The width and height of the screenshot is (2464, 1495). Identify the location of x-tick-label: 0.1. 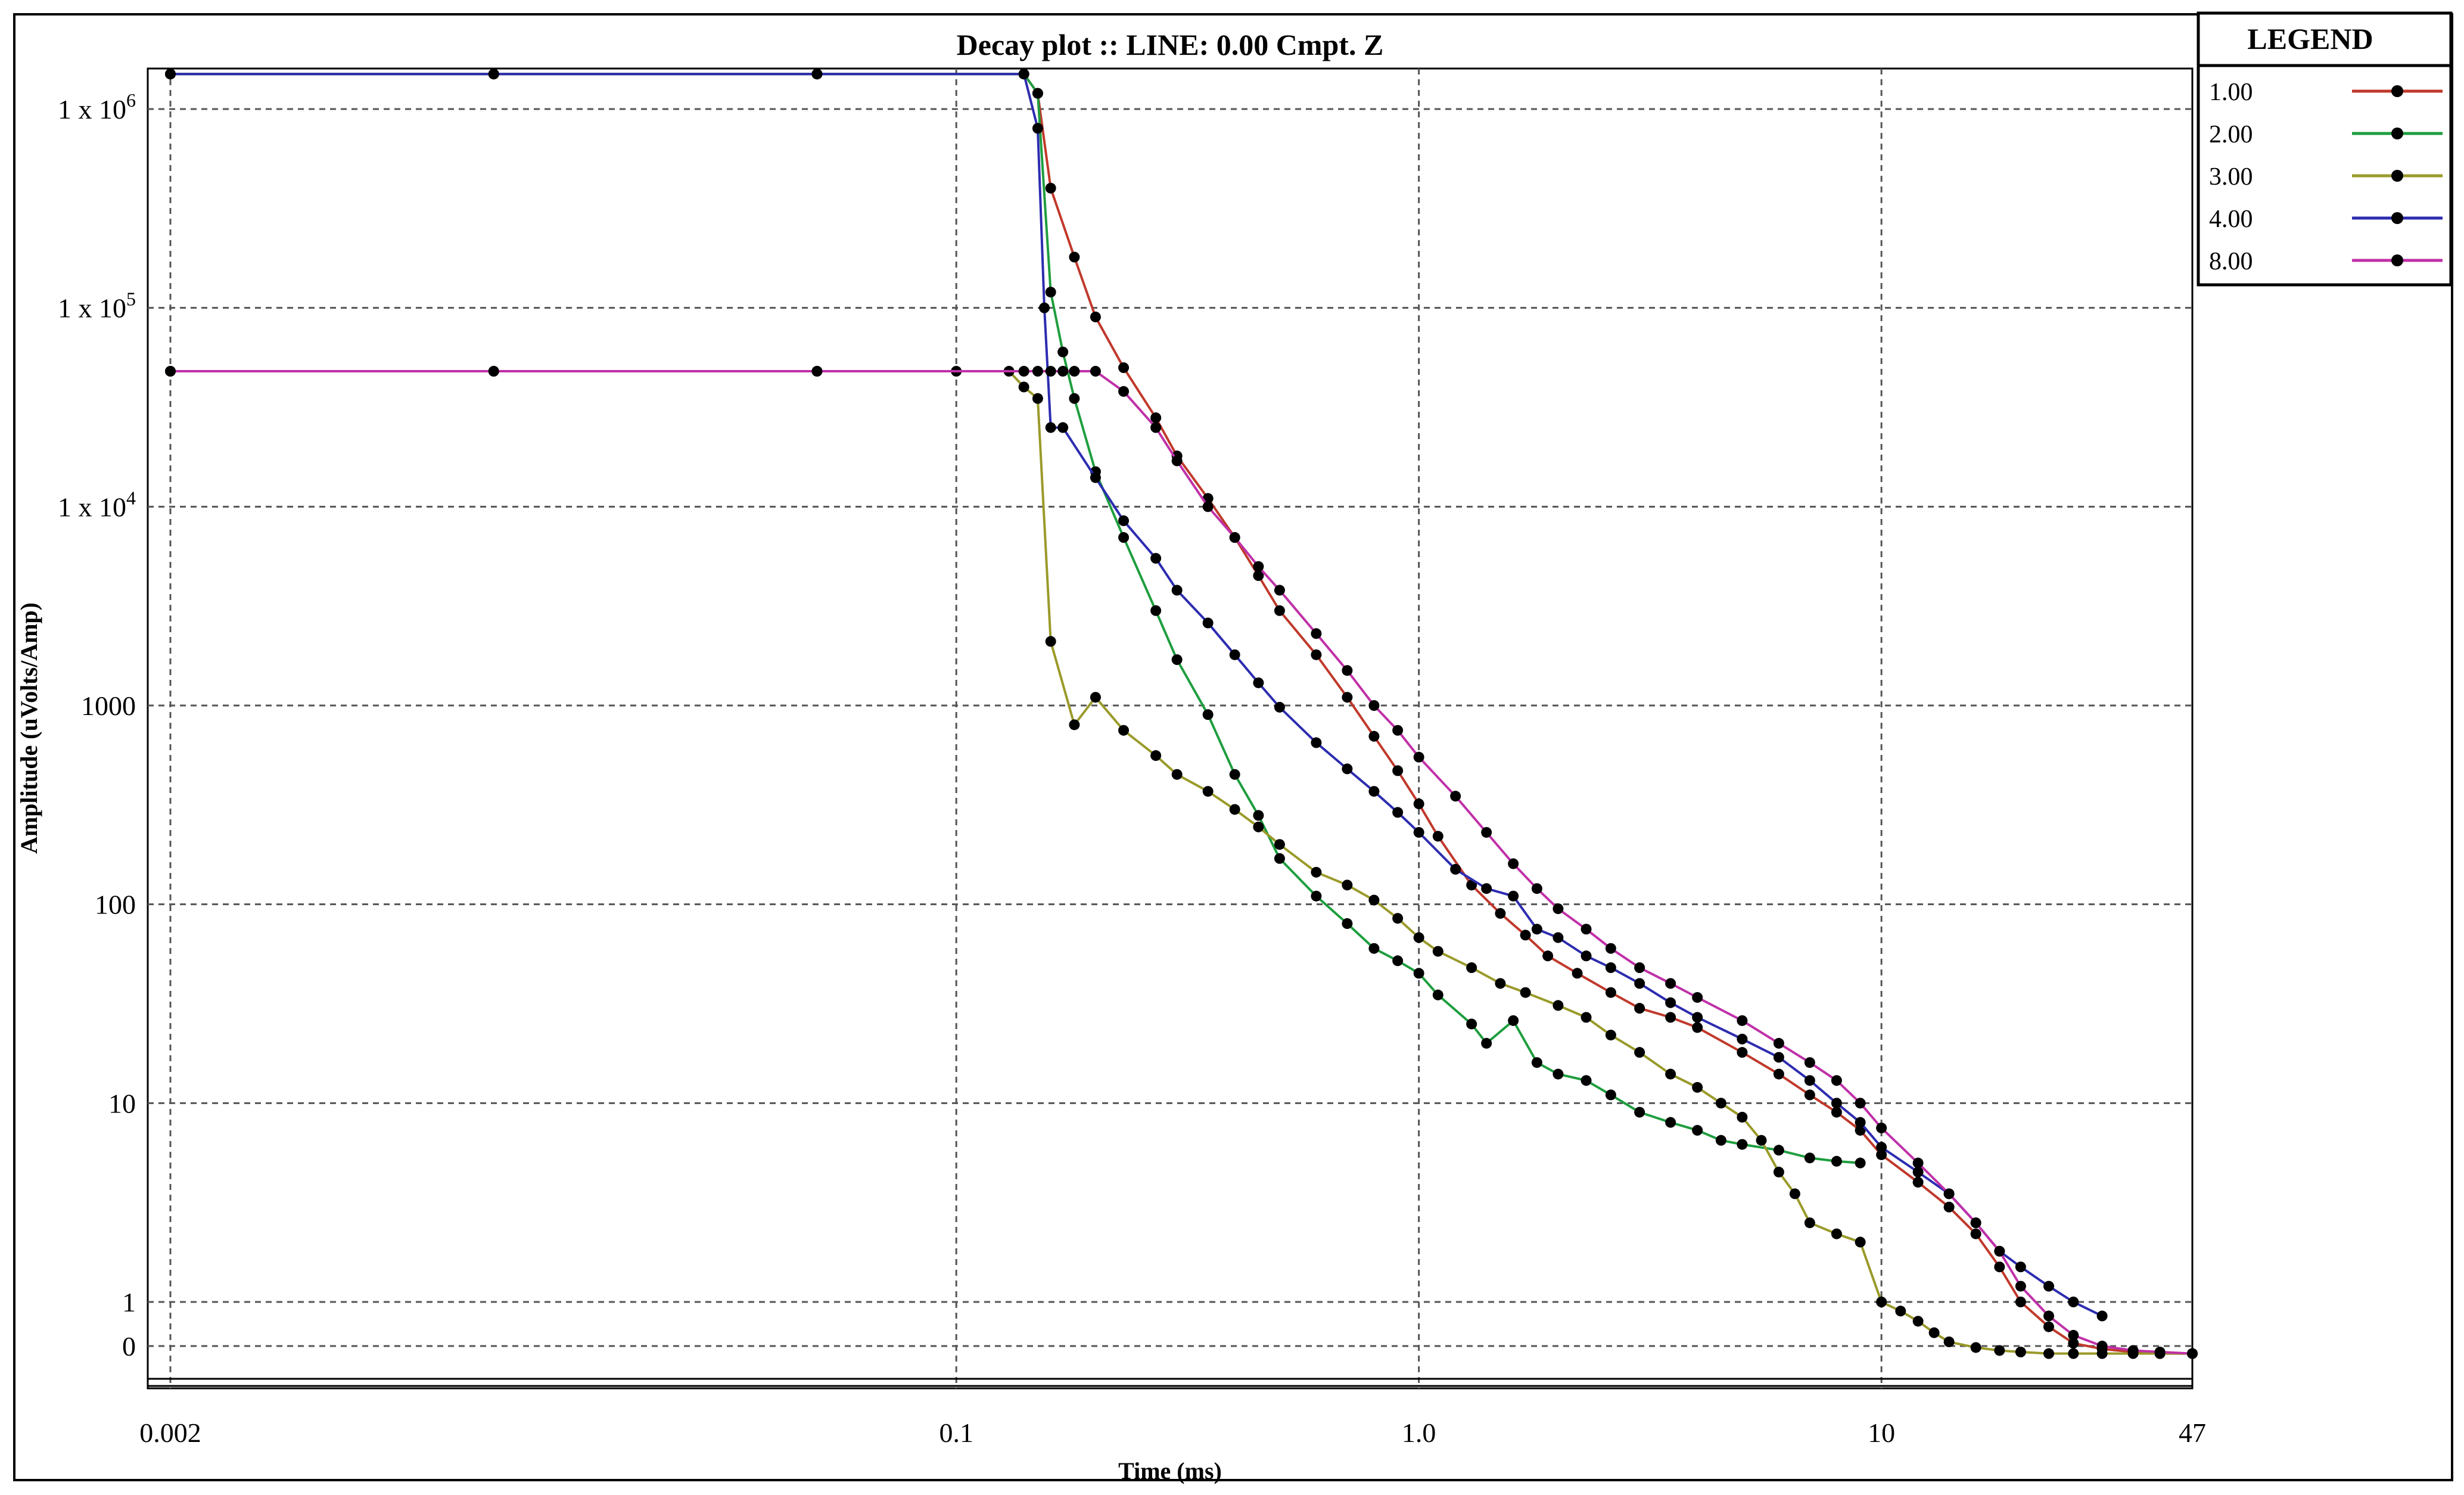
(956, 1433).